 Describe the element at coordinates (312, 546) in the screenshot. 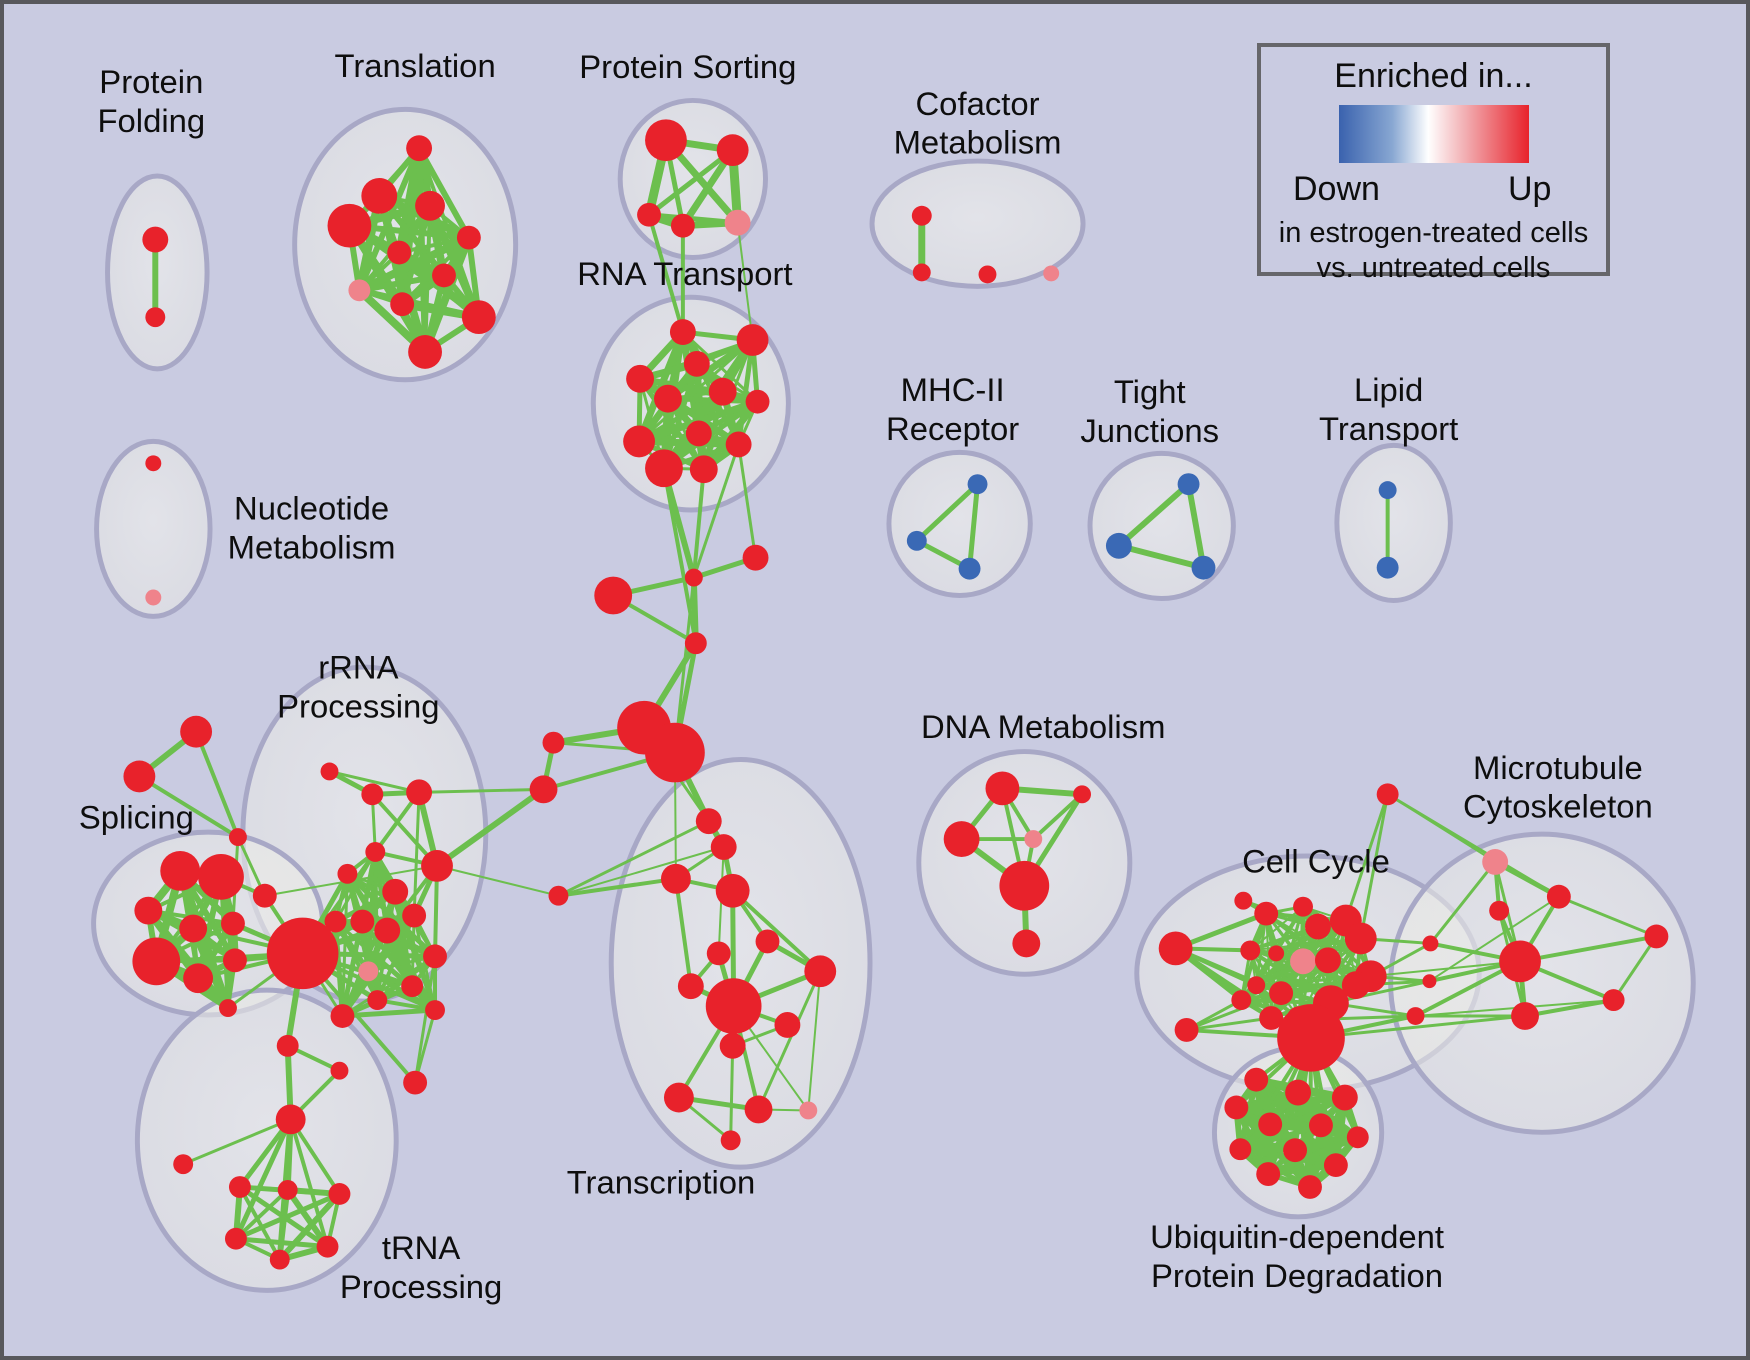

I see `cluster-label-nucleotide-metabolism: Metabolism` at that location.